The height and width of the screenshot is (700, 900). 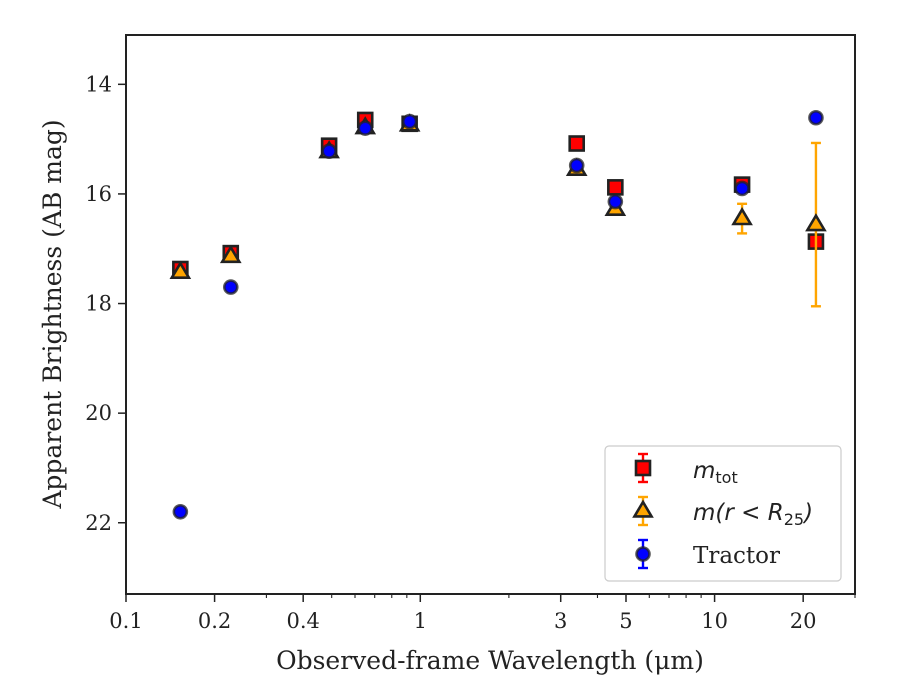 I want to click on x-tick-label: 3, so click(x=560, y=621).